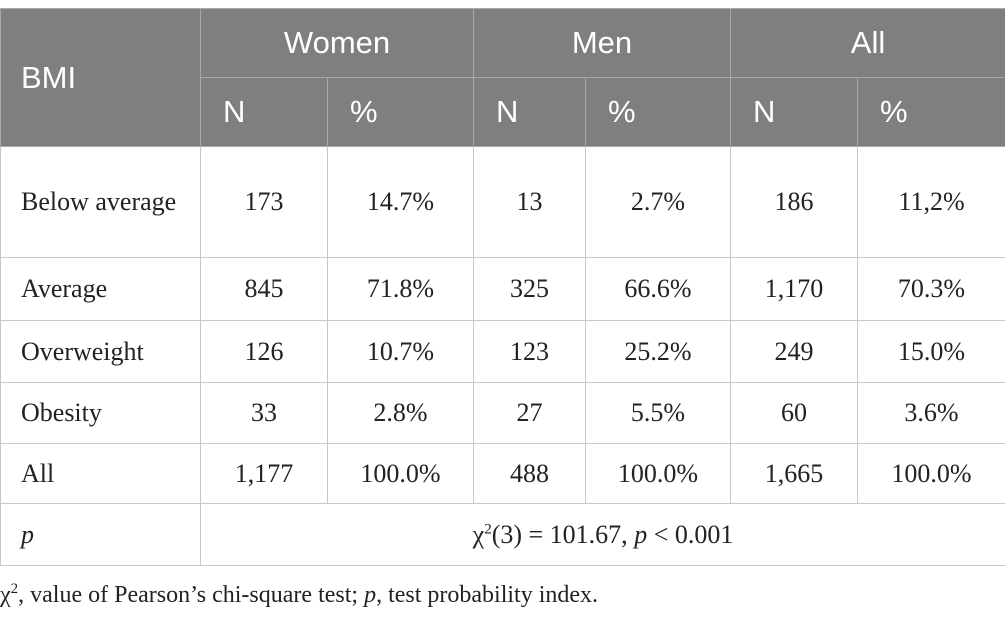  I want to click on header-cell: All, so click(867, 43).